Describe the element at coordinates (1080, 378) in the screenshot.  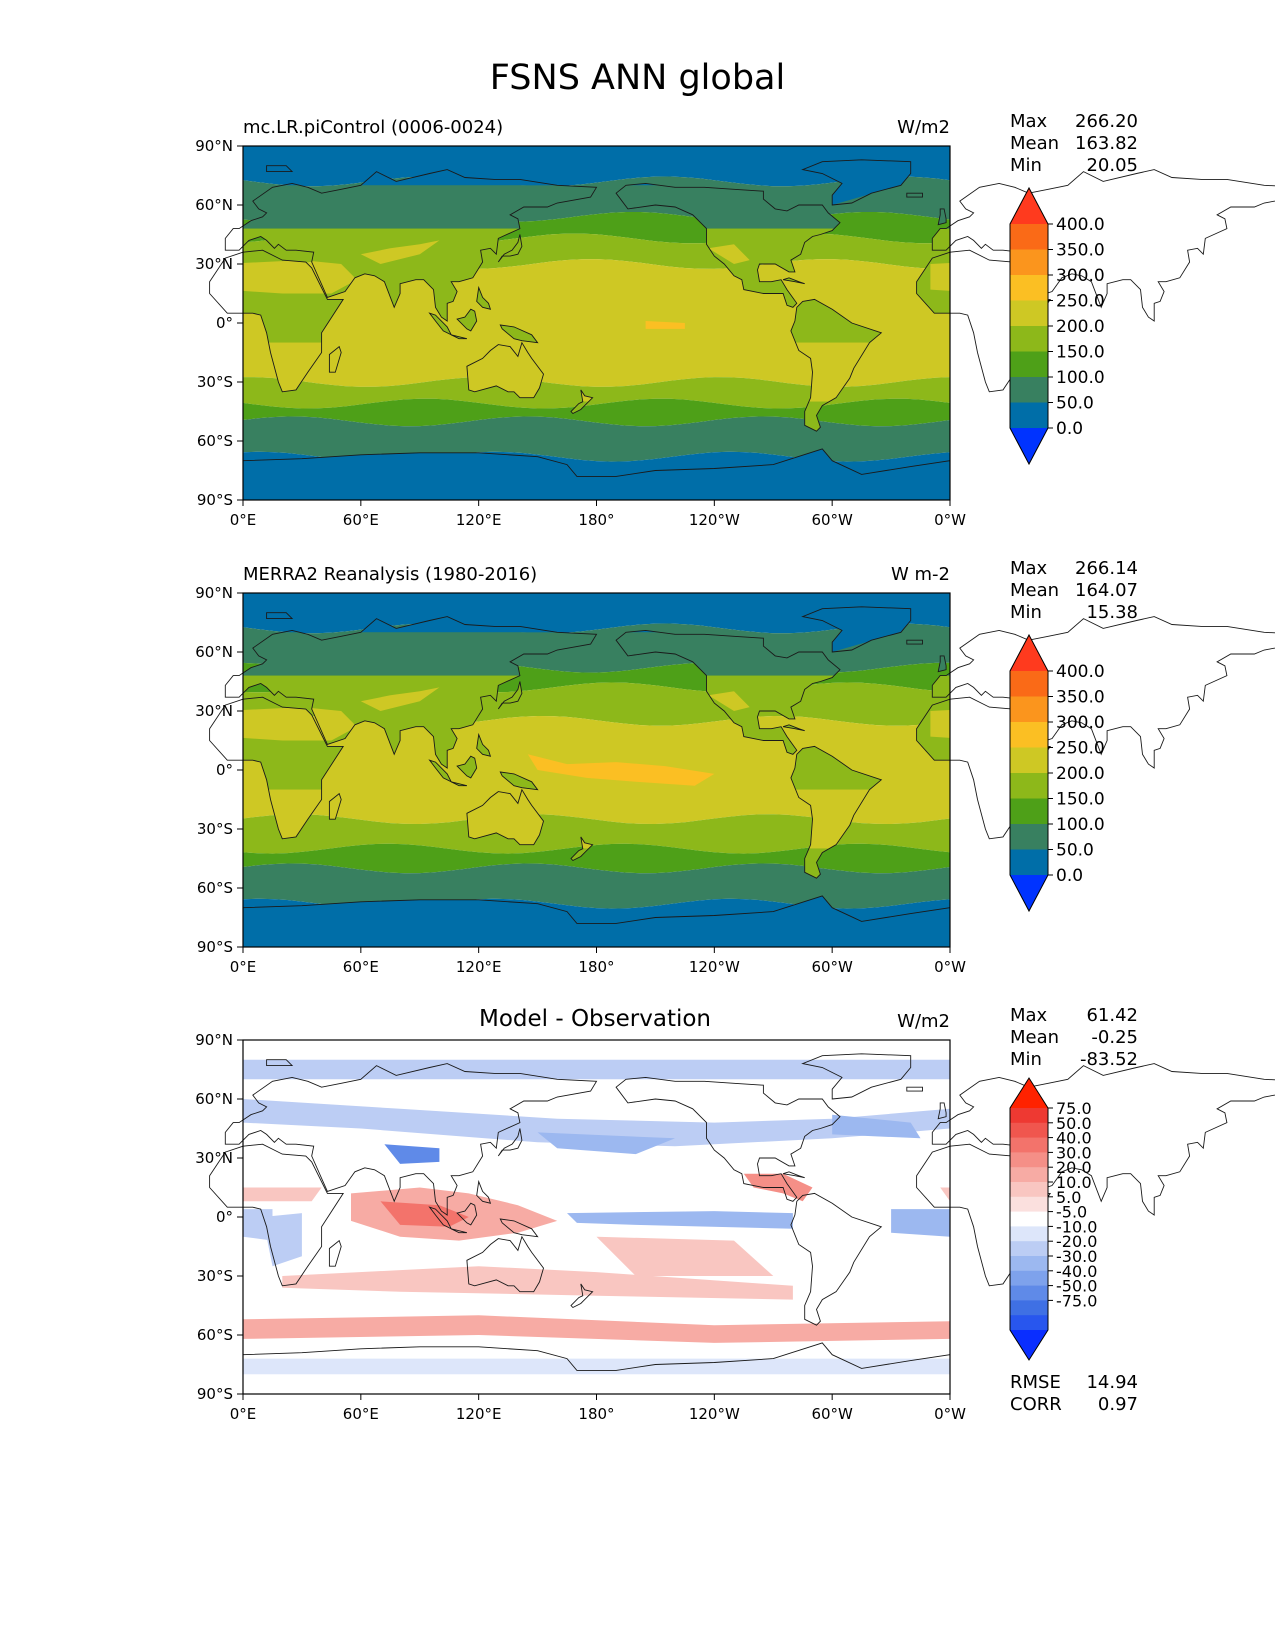
I see `colorbar-tick-label: 100.0` at that location.